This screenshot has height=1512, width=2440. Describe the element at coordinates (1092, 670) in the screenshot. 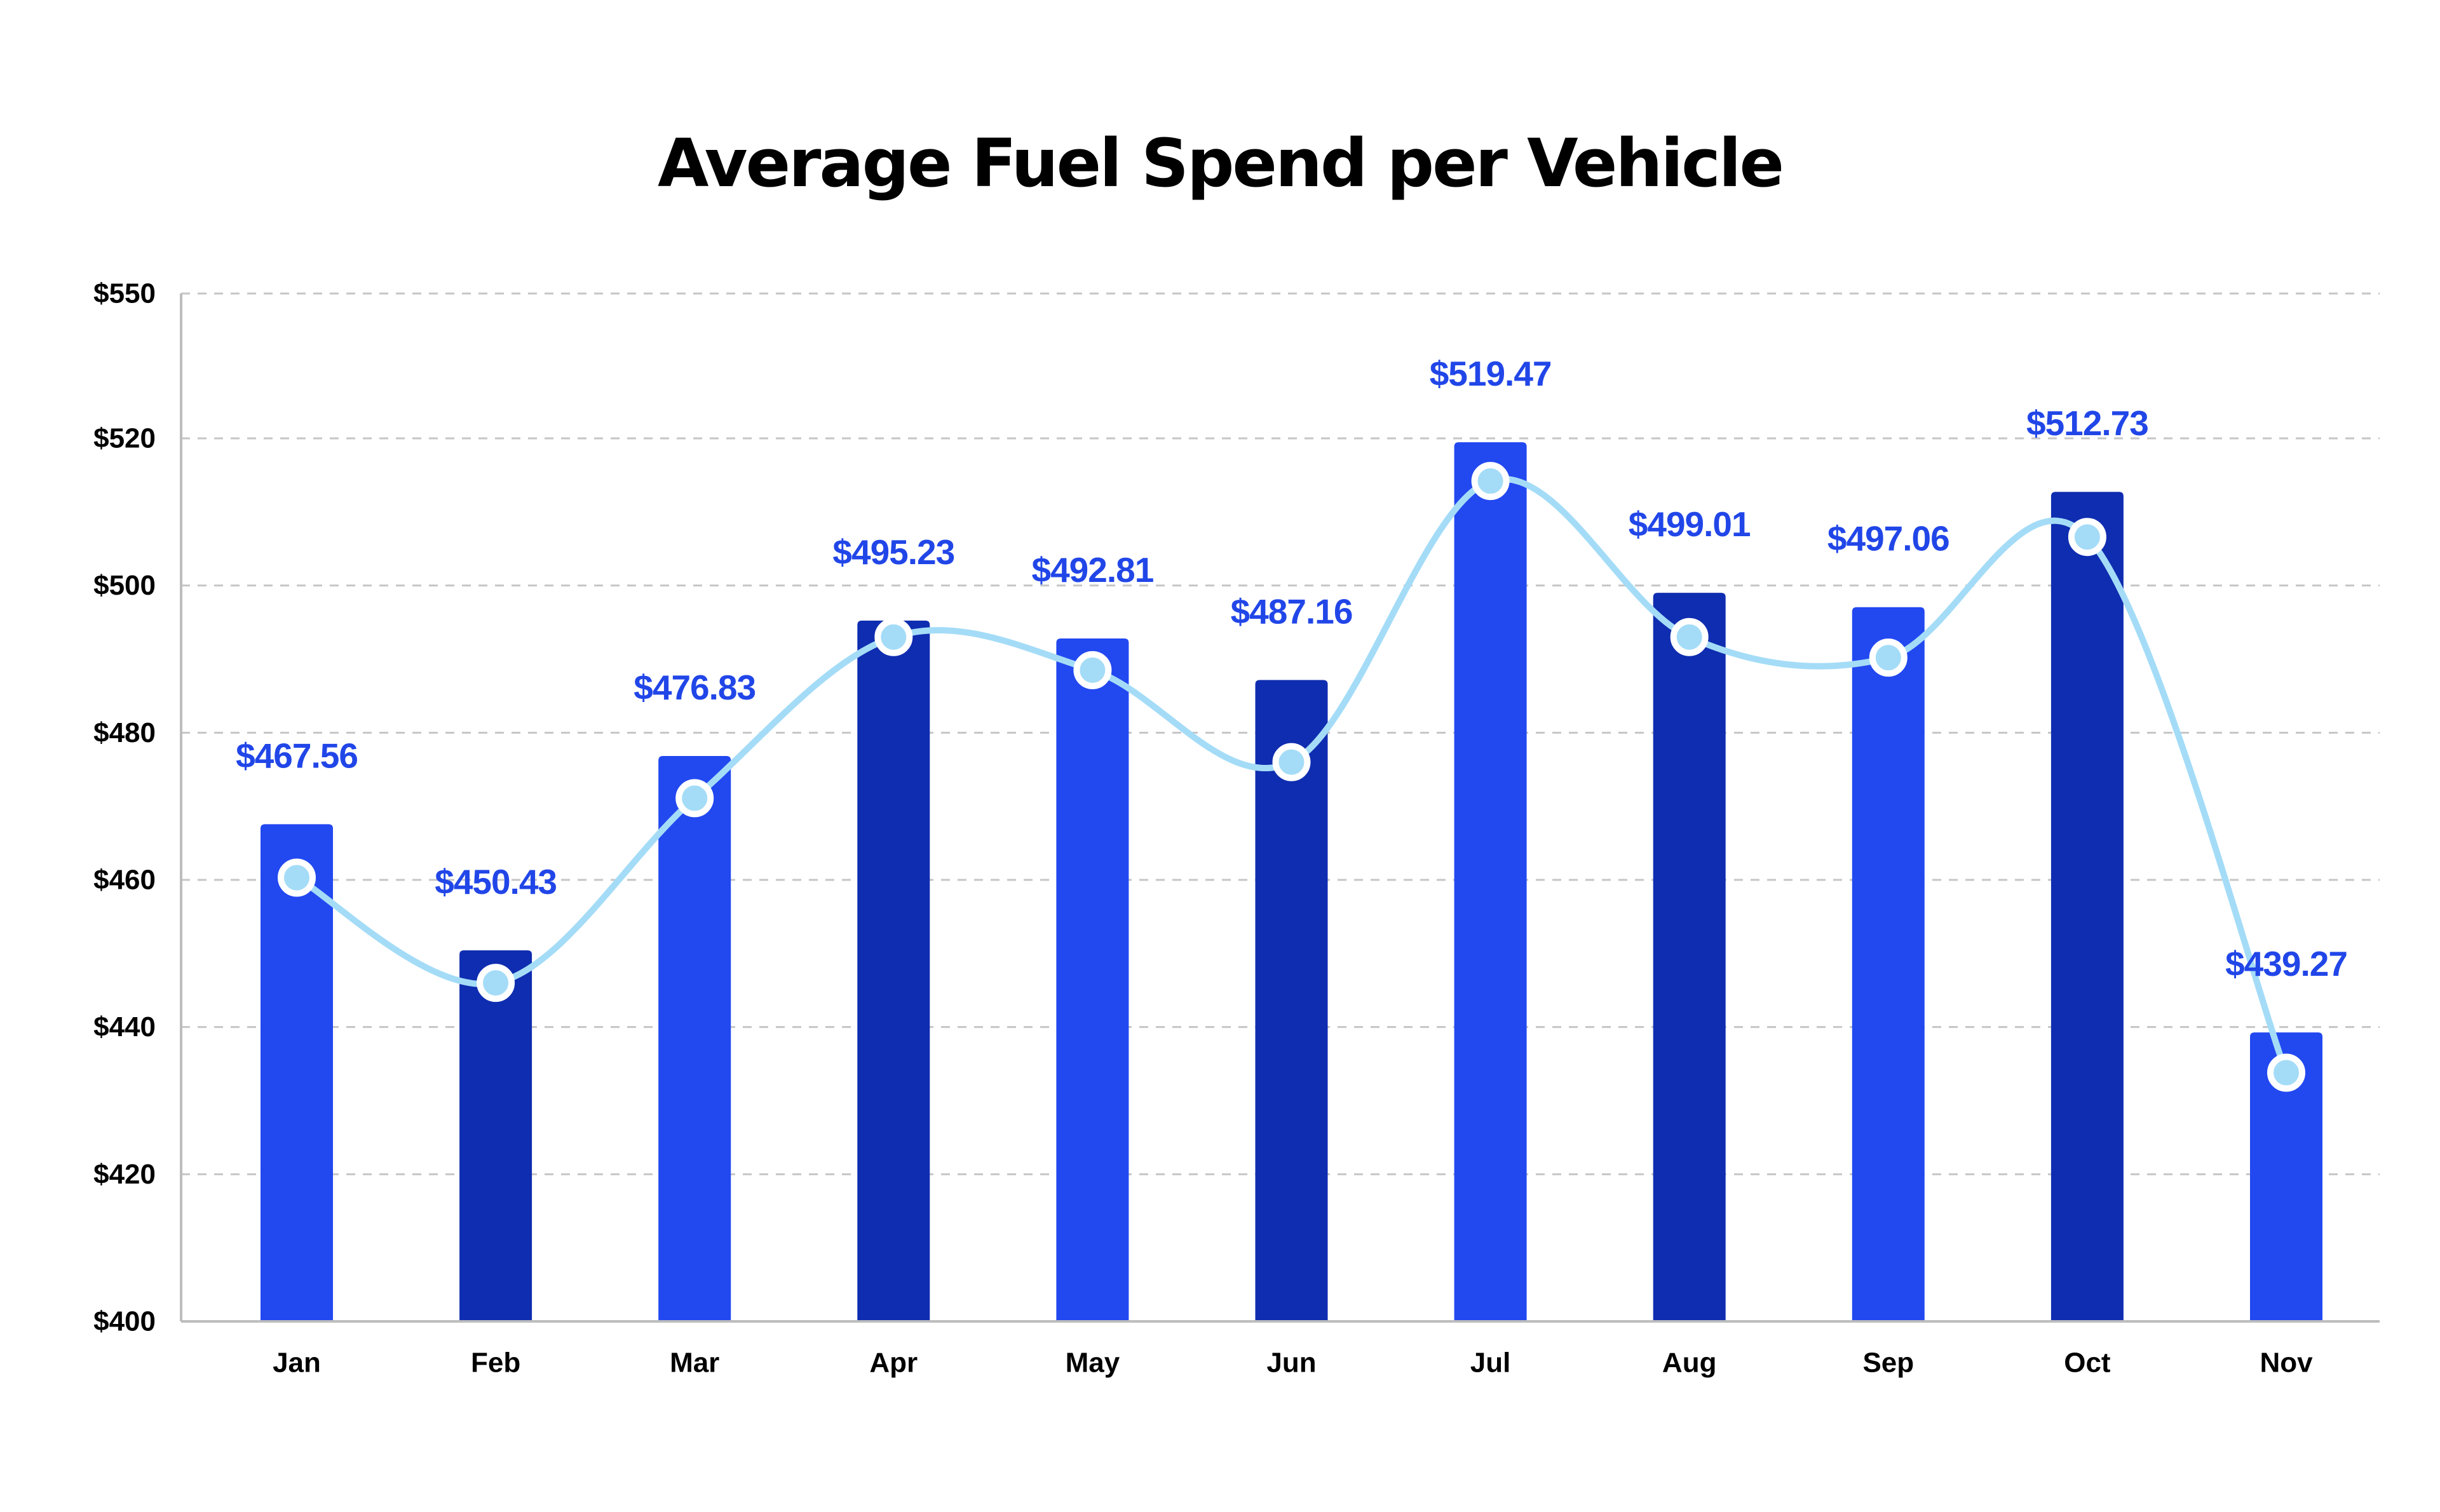

I see `line-point-may` at that location.